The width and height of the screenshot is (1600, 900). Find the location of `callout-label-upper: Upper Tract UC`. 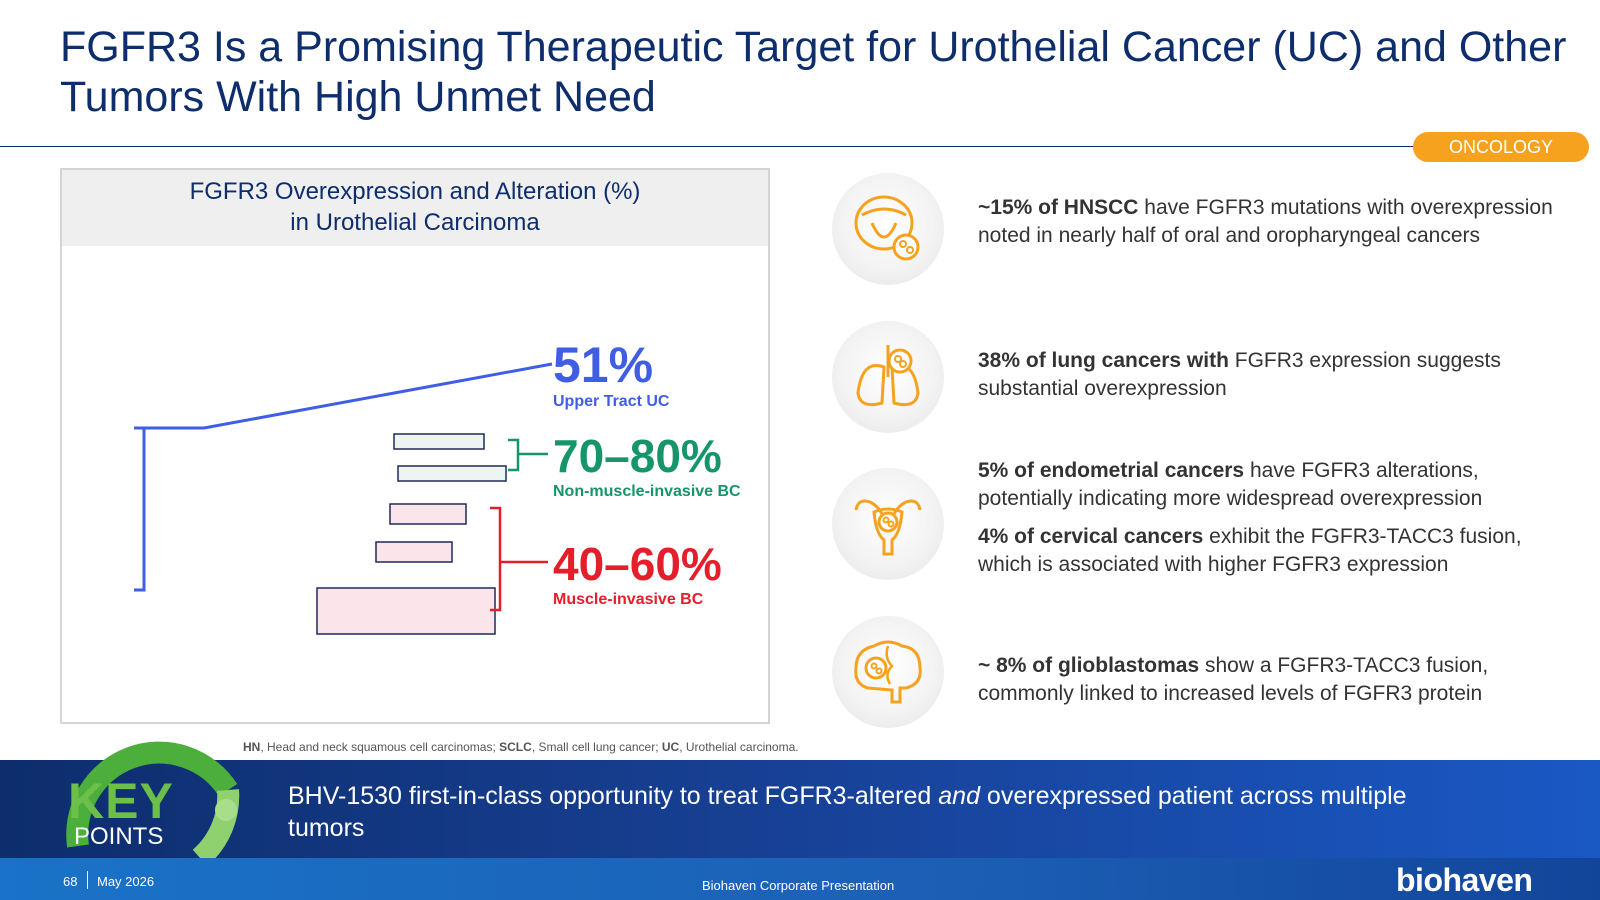

callout-label-upper: Upper Tract UC is located at coordinates (611, 401).